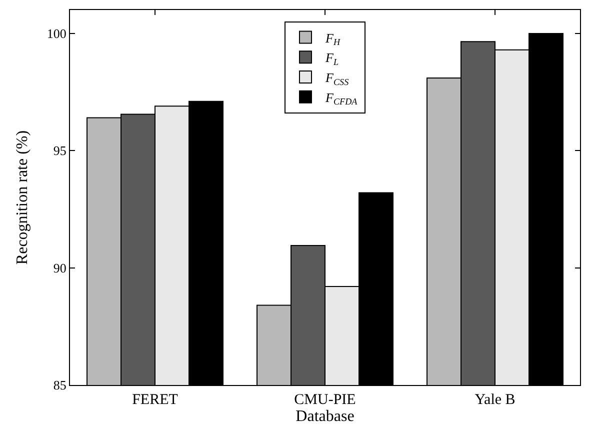 The height and width of the screenshot is (437, 592). Describe the element at coordinates (325, 416) in the screenshot. I see `x-axis-title: Database` at that location.